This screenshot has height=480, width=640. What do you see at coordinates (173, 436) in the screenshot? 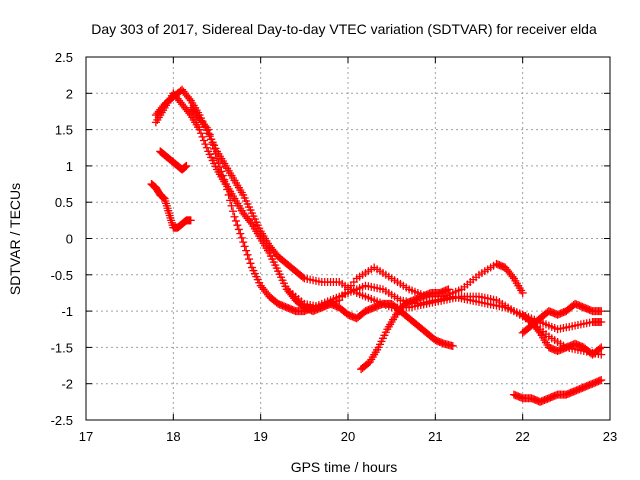
I see `x-tick-label: 18` at bounding box center [173, 436].